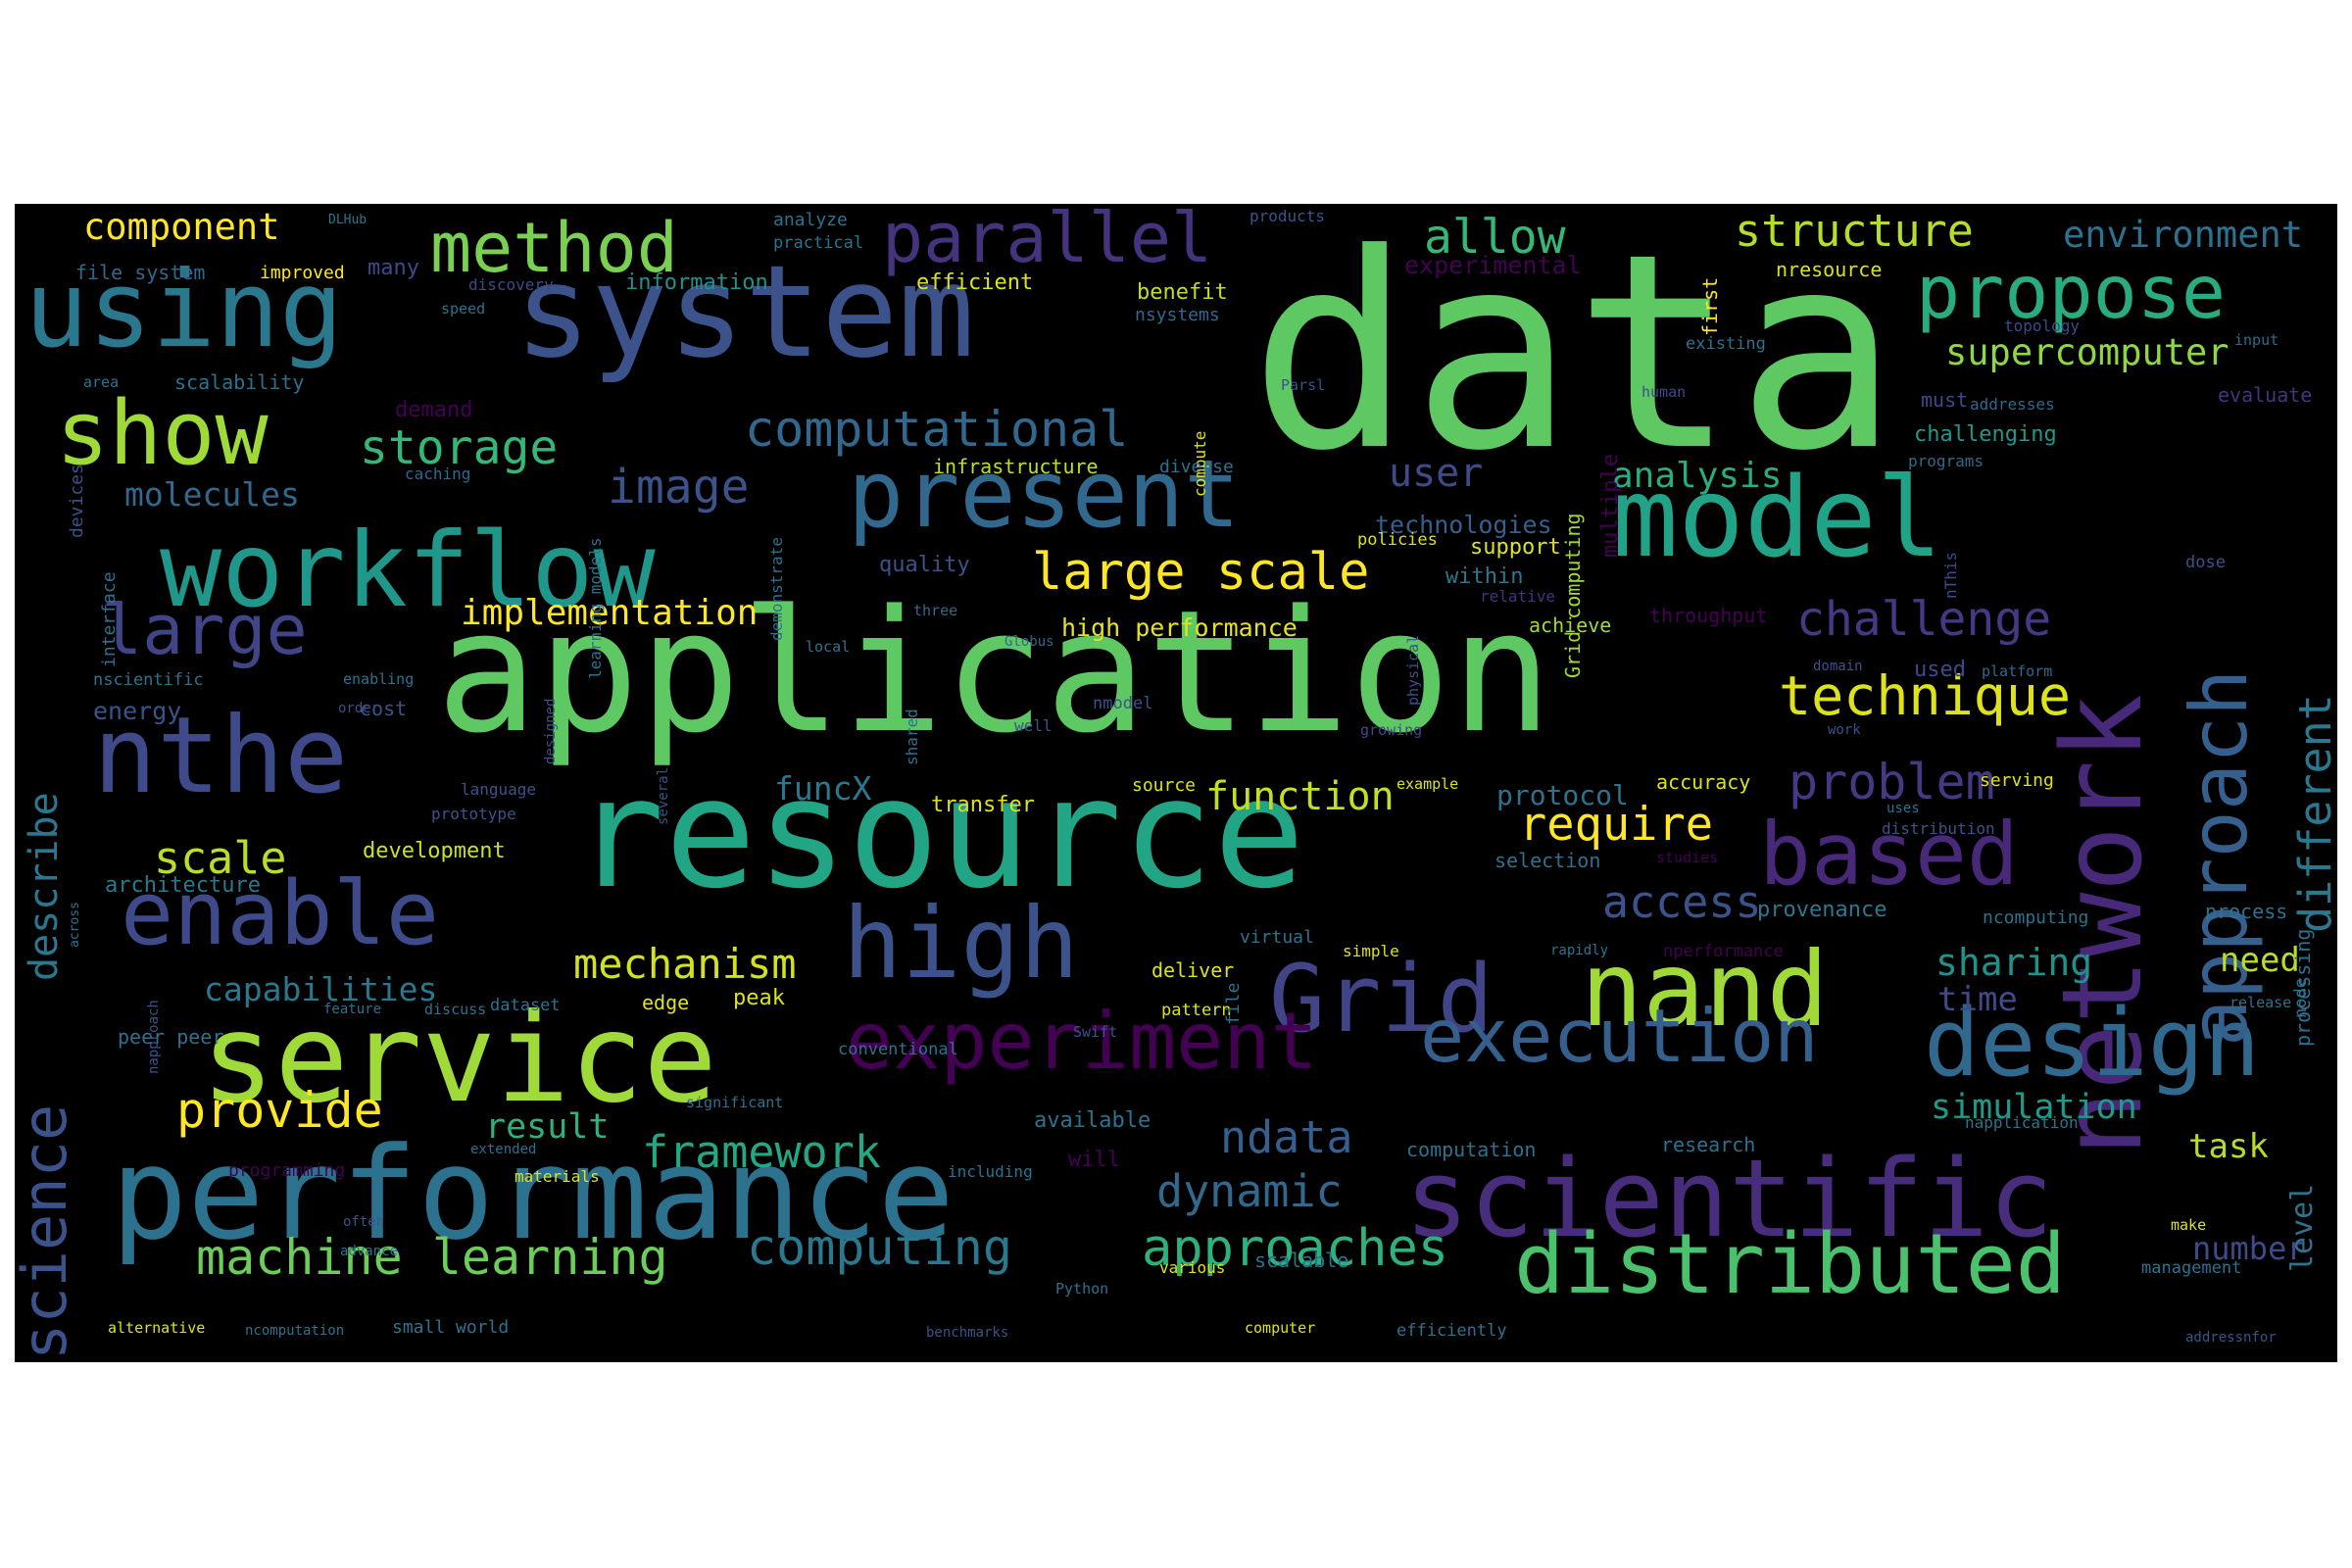 The image size is (2352, 1568). I want to click on word-benchmarks: benchmarks, so click(967, 1333).